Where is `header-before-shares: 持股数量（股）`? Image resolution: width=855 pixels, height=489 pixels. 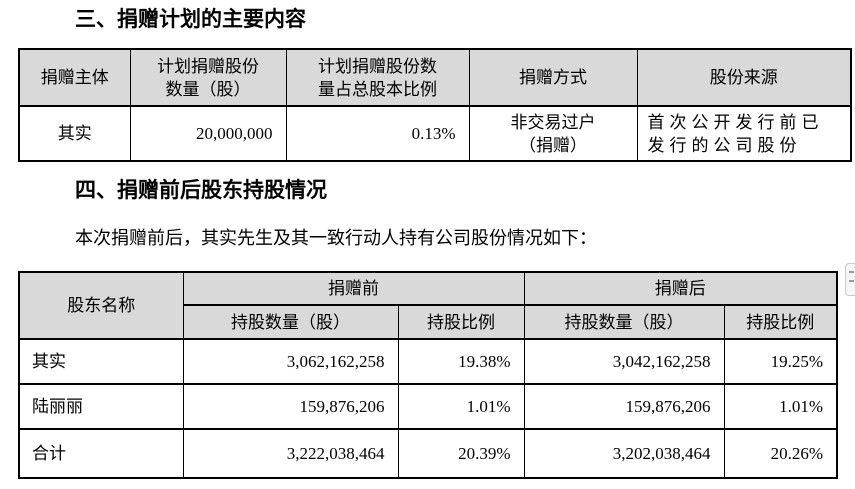
header-before-shares: 持股数量（股） is located at coordinates (290, 322).